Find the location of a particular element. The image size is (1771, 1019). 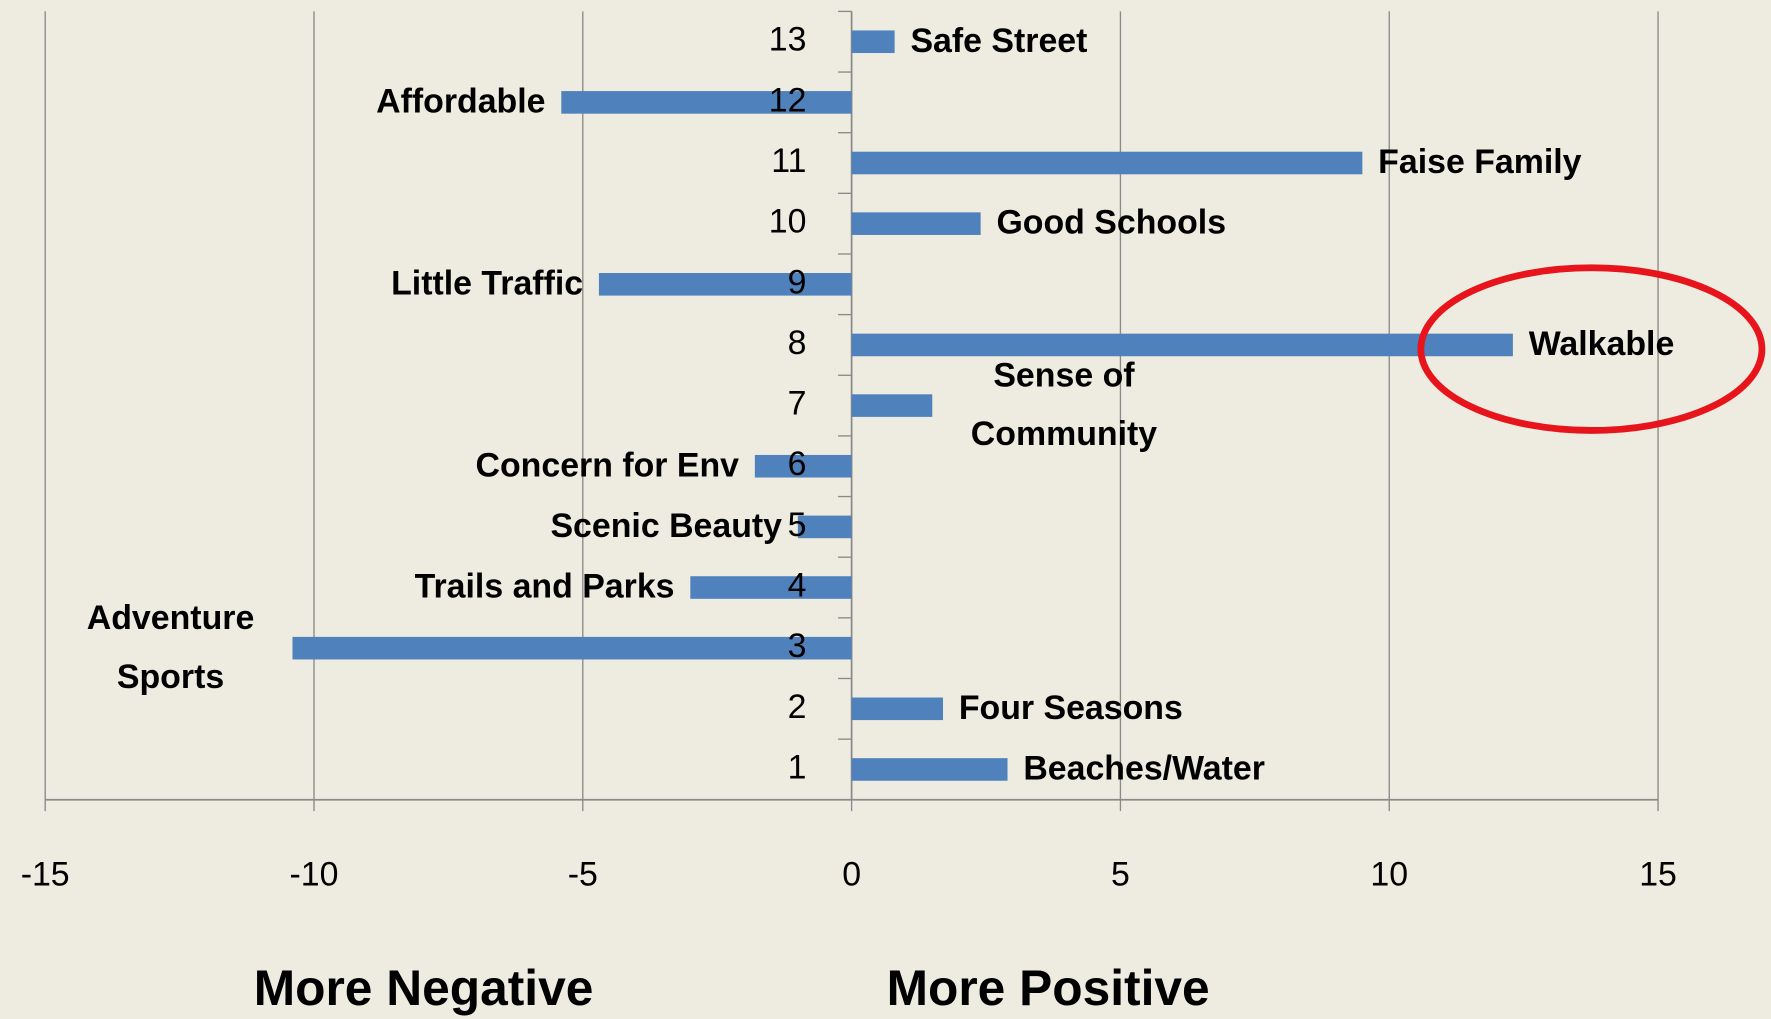

annotation: More Negative is located at coordinates (424, 988).